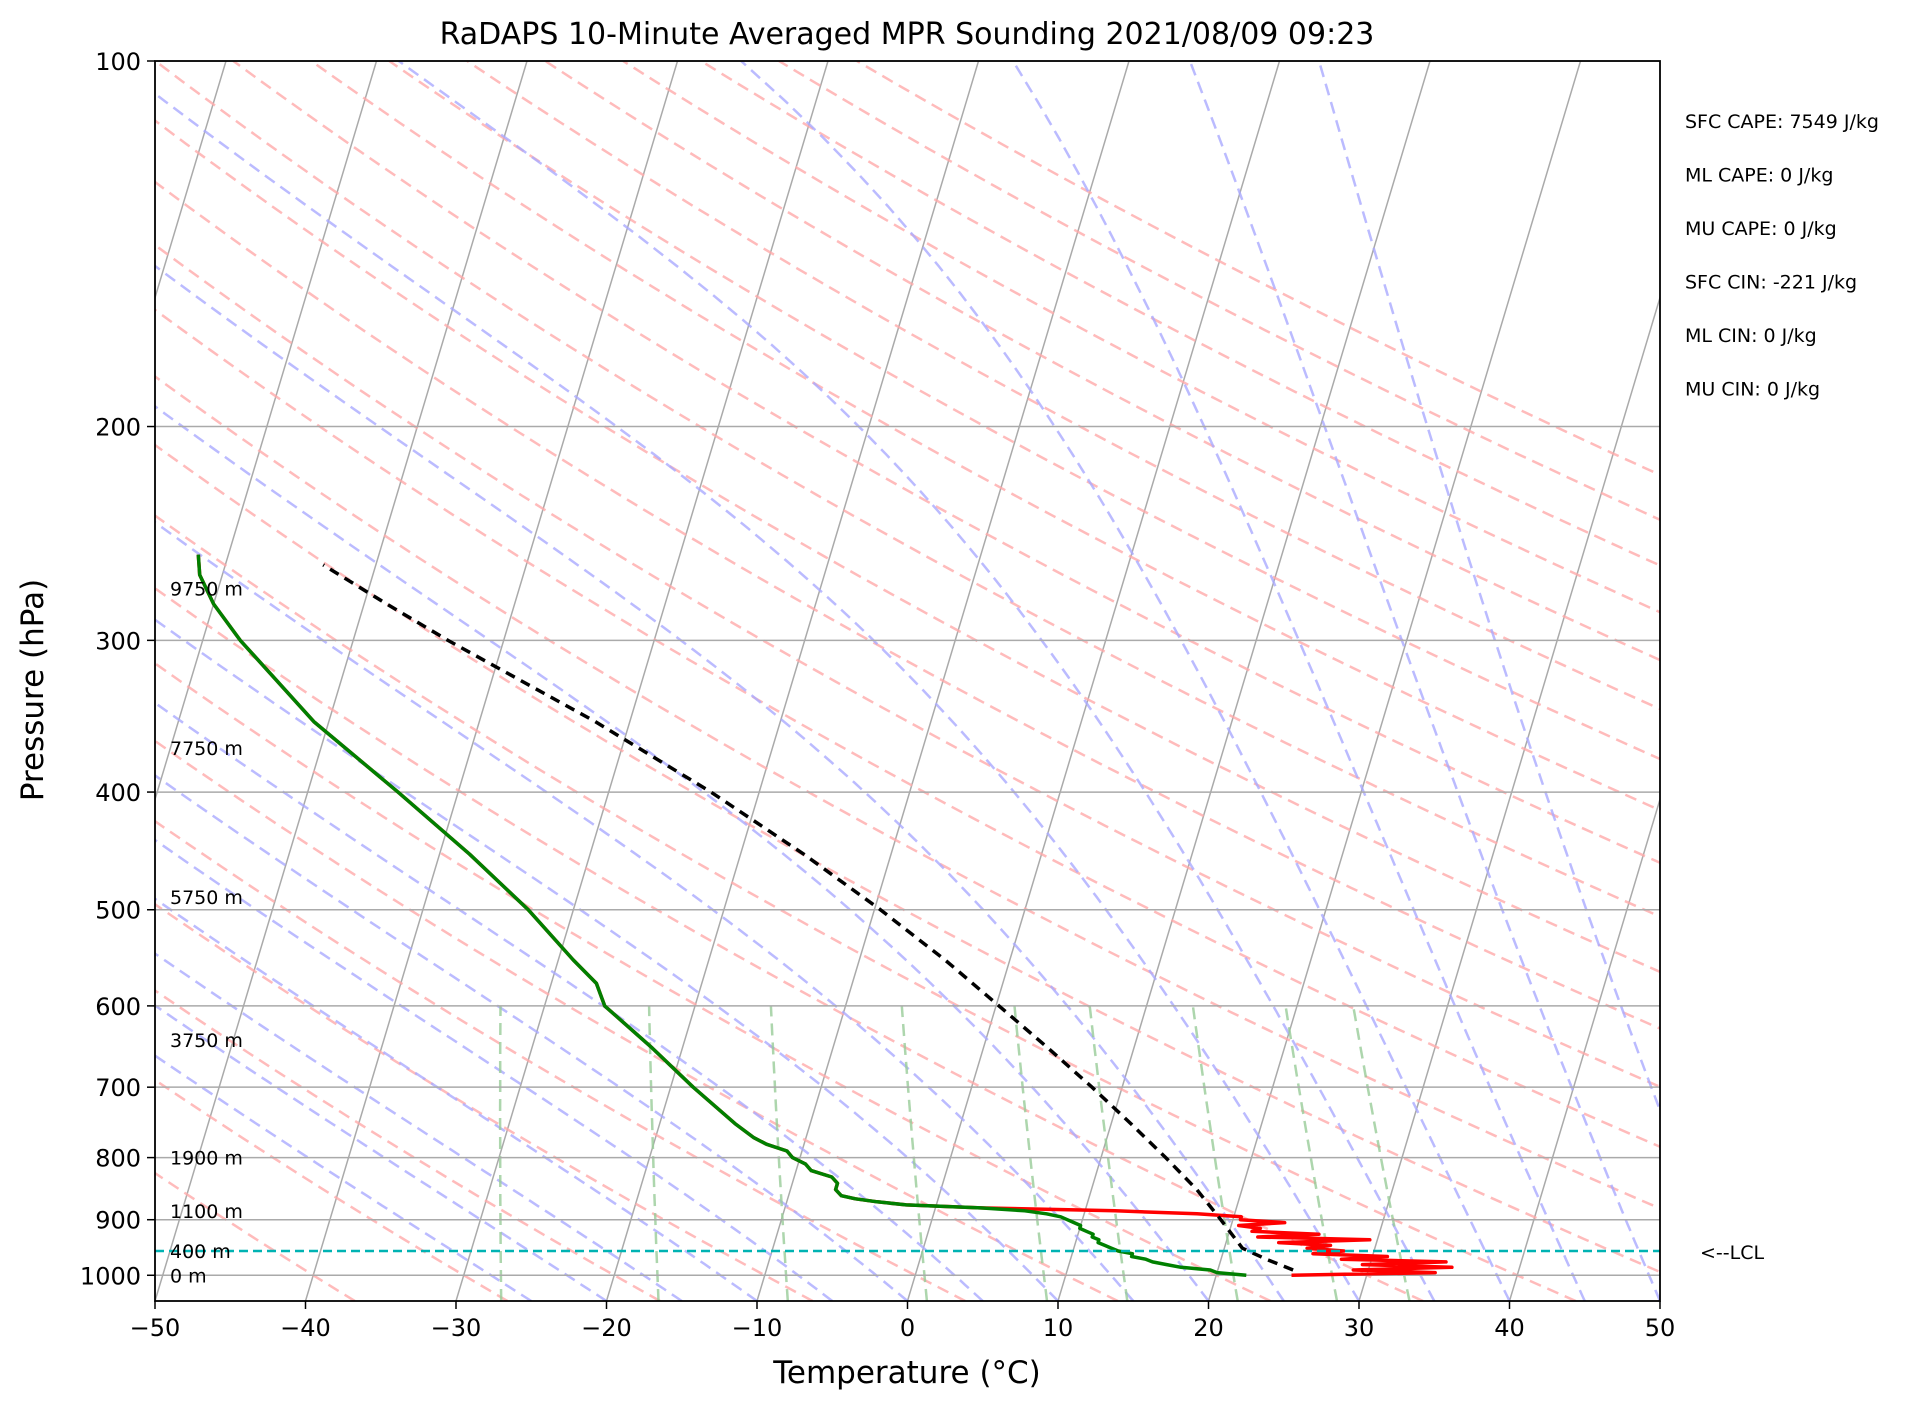 This screenshot has height=1406, width=1925. Describe the element at coordinates (1752, 390) in the screenshot. I see `stat-annotation: MU CIN: 0 J/kg` at that location.